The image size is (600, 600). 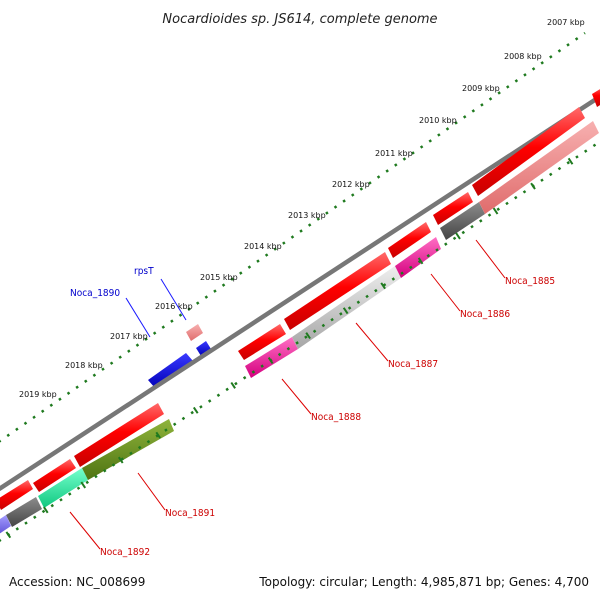 I want to click on gene-edge, so click(x=596, y=96).